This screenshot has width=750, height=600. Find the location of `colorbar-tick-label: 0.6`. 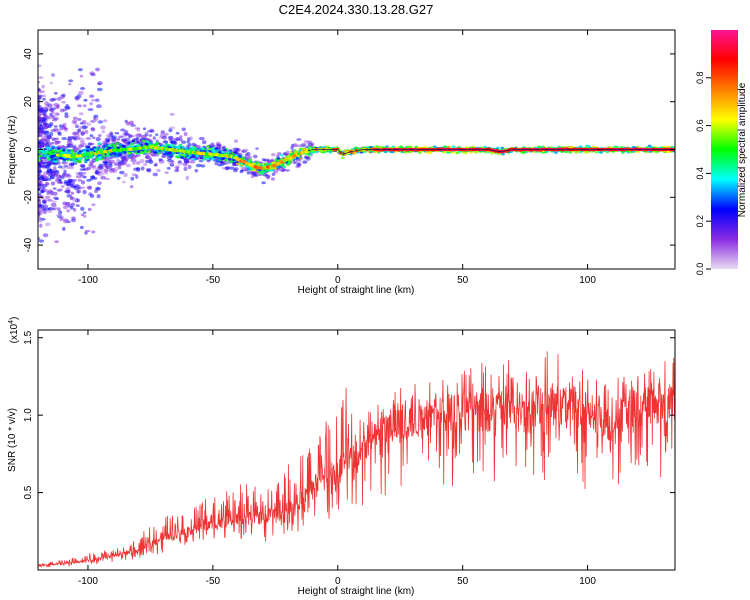

colorbar-tick-label: 0.6 is located at coordinates (700, 125).